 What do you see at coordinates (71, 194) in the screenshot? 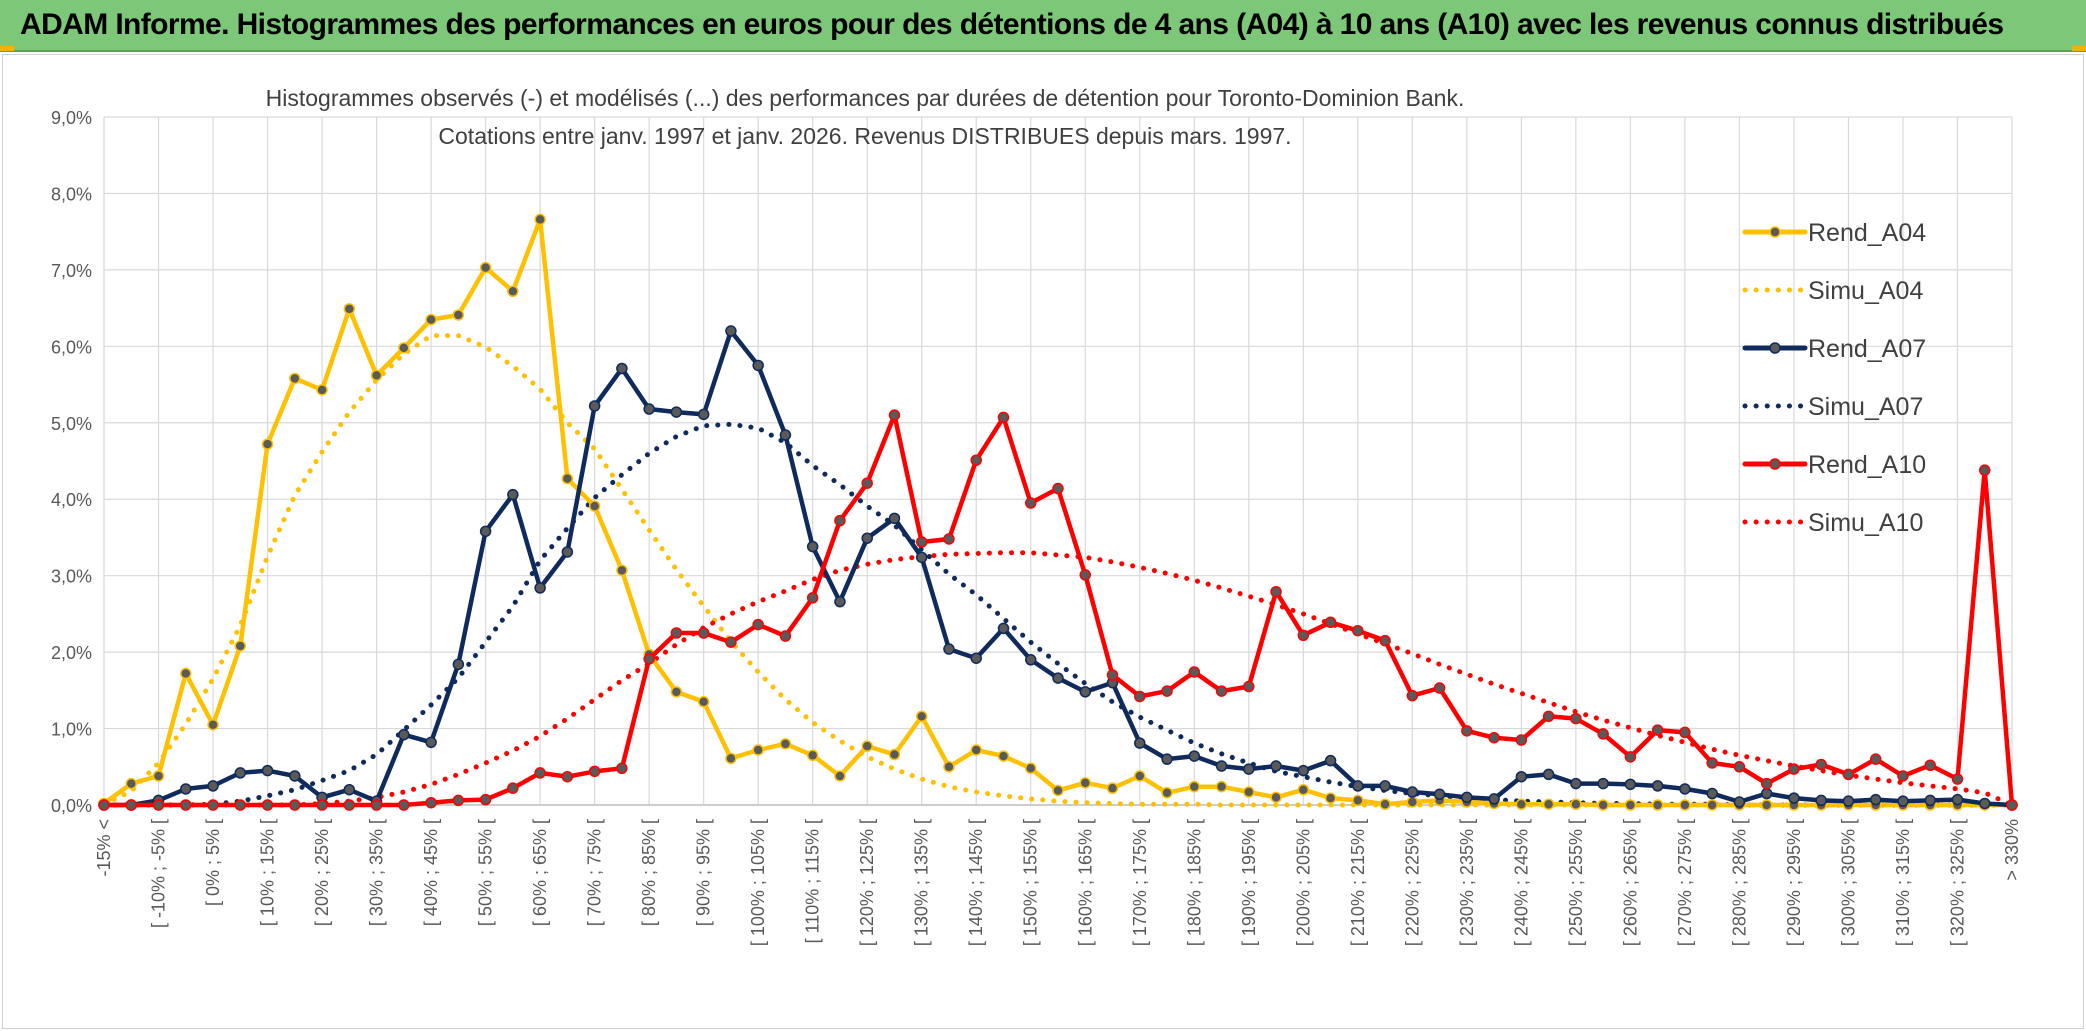
I see `y-tick-label: 8,0%` at bounding box center [71, 194].